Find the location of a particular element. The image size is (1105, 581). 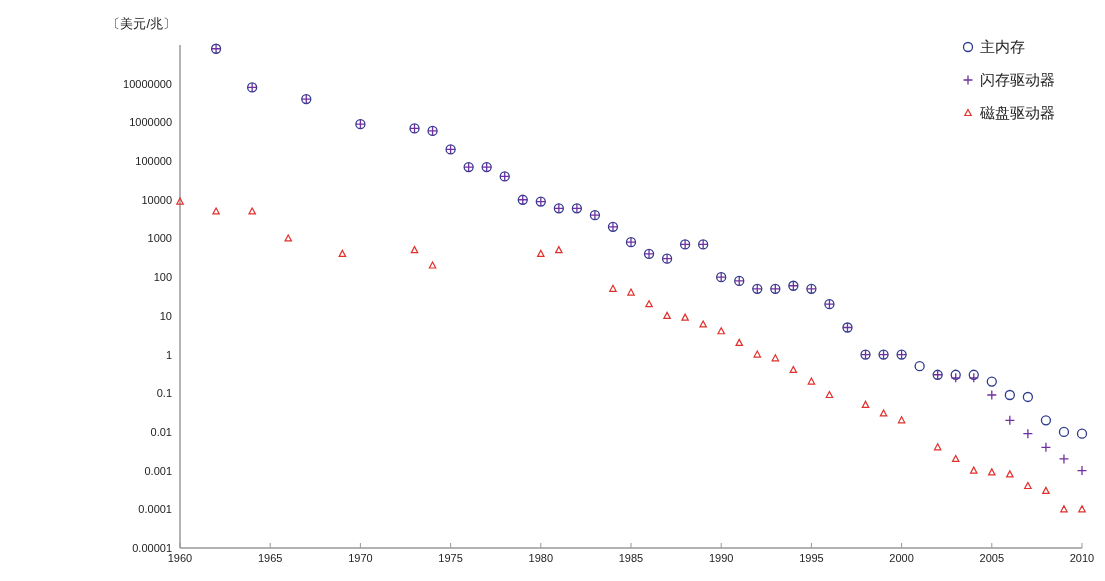

y-tick-label: 0.00001 is located at coordinates (152, 548).